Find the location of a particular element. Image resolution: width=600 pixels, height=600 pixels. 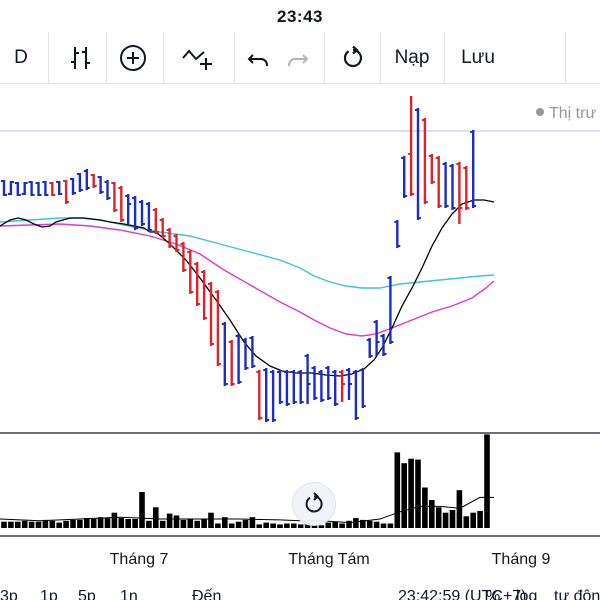

log-toggle: log is located at coordinates (527, 594).